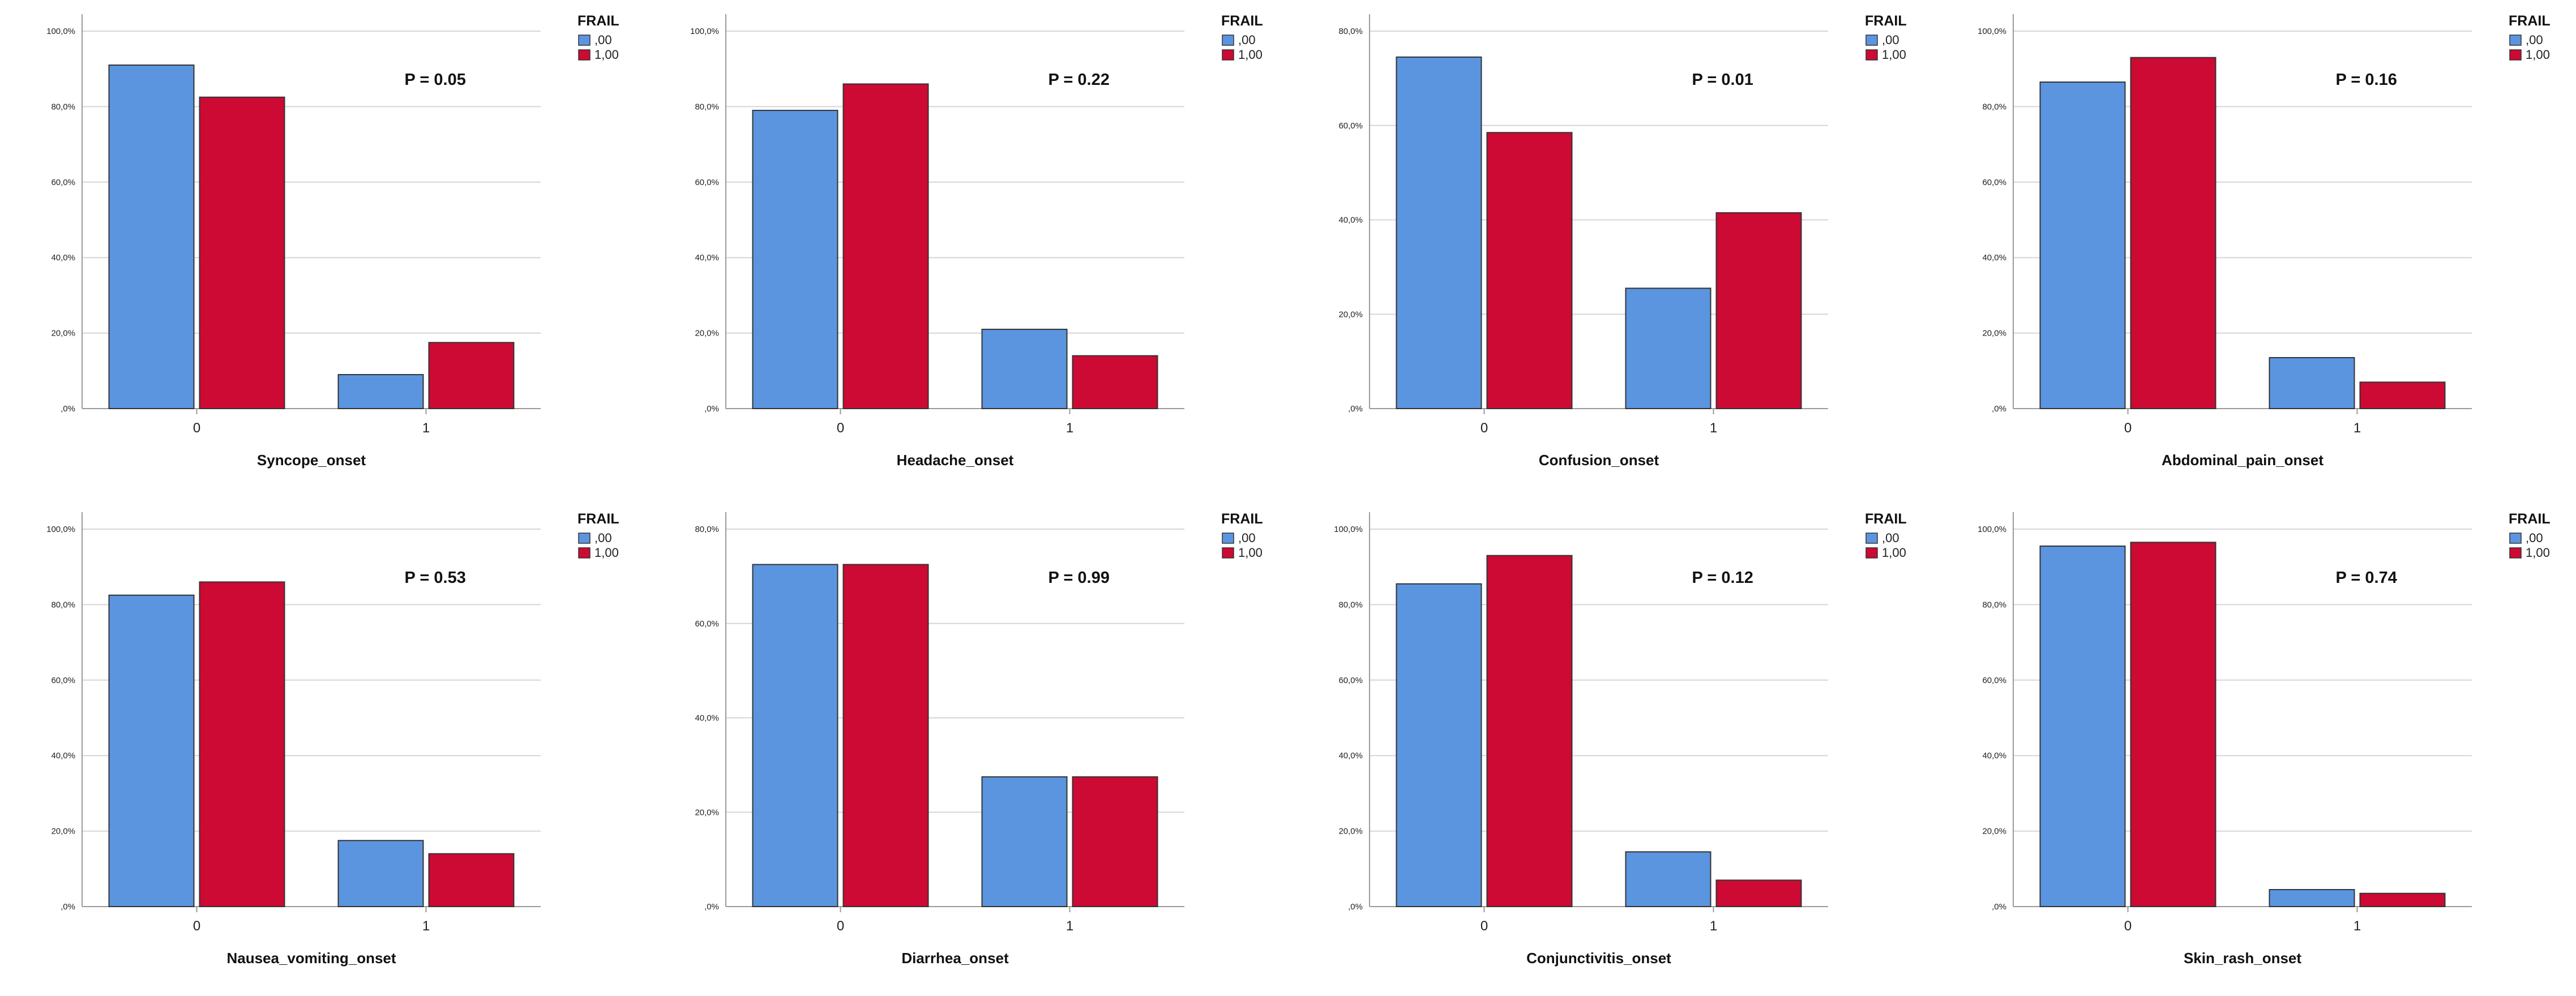 The height and width of the screenshot is (996, 2576). Describe the element at coordinates (1722, 80) in the screenshot. I see `p-value-annotation: P = 0.01` at that location.